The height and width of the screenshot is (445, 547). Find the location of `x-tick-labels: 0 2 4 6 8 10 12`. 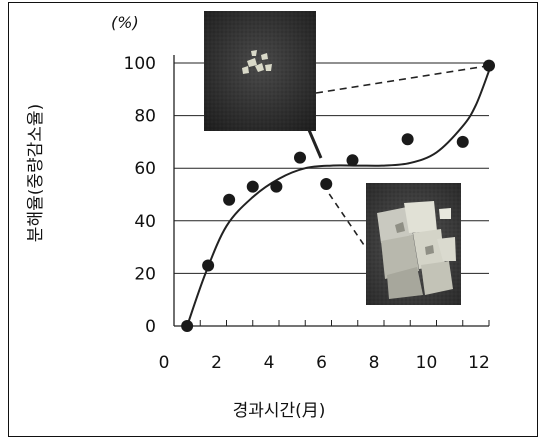

x-tick-labels: 0 2 4 6 8 10 12 is located at coordinates (324, 363).